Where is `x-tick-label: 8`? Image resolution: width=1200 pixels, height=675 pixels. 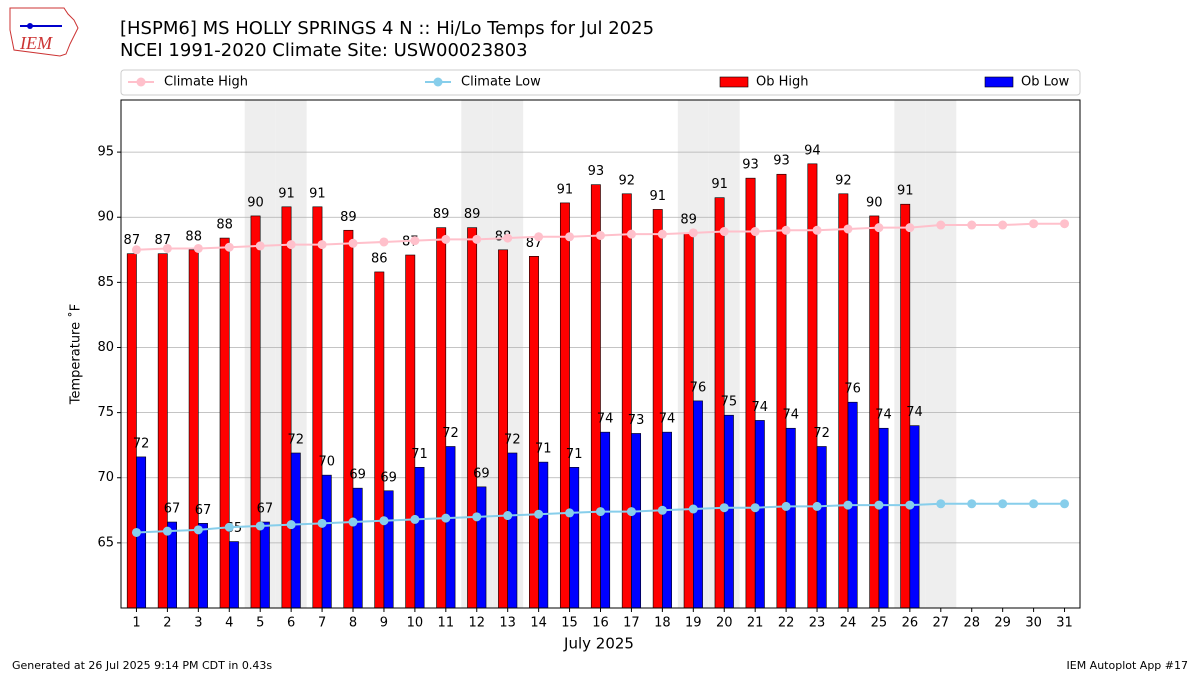 x-tick-label: 8 is located at coordinates (353, 623).